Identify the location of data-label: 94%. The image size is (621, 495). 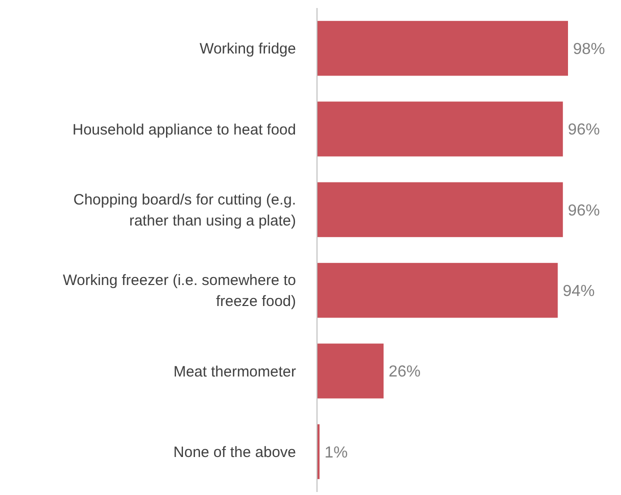
(578, 291).